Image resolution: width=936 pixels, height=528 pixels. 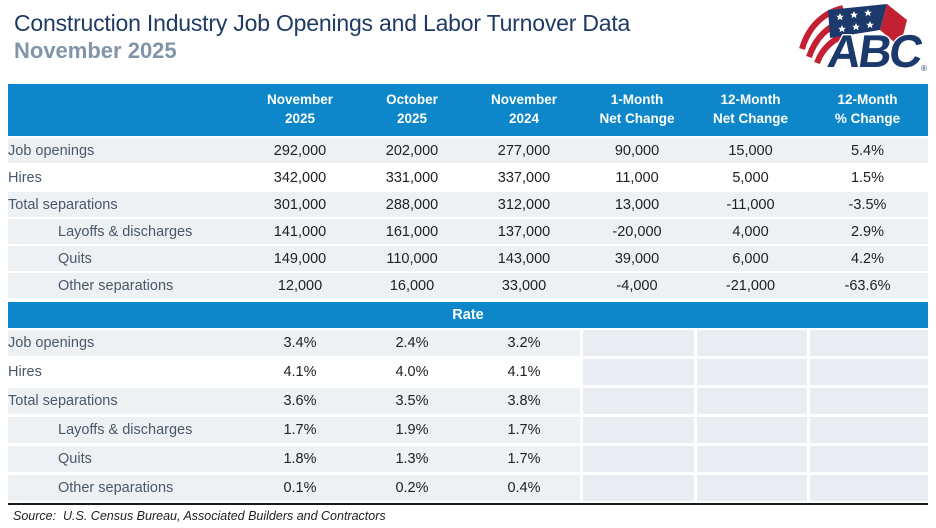 What do you see at coordinates (524, 259) in the screenshot?
I see `value-cell: 143,000` at bounding box center [524, 259].